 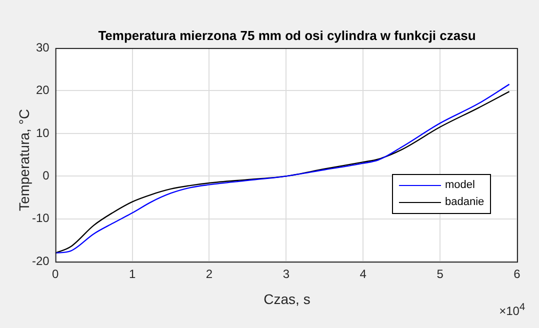 What do you see at coordinates (43, 133) in the screenshot?
I see `y-tick-label: 10` at bounding box center [43, 133].